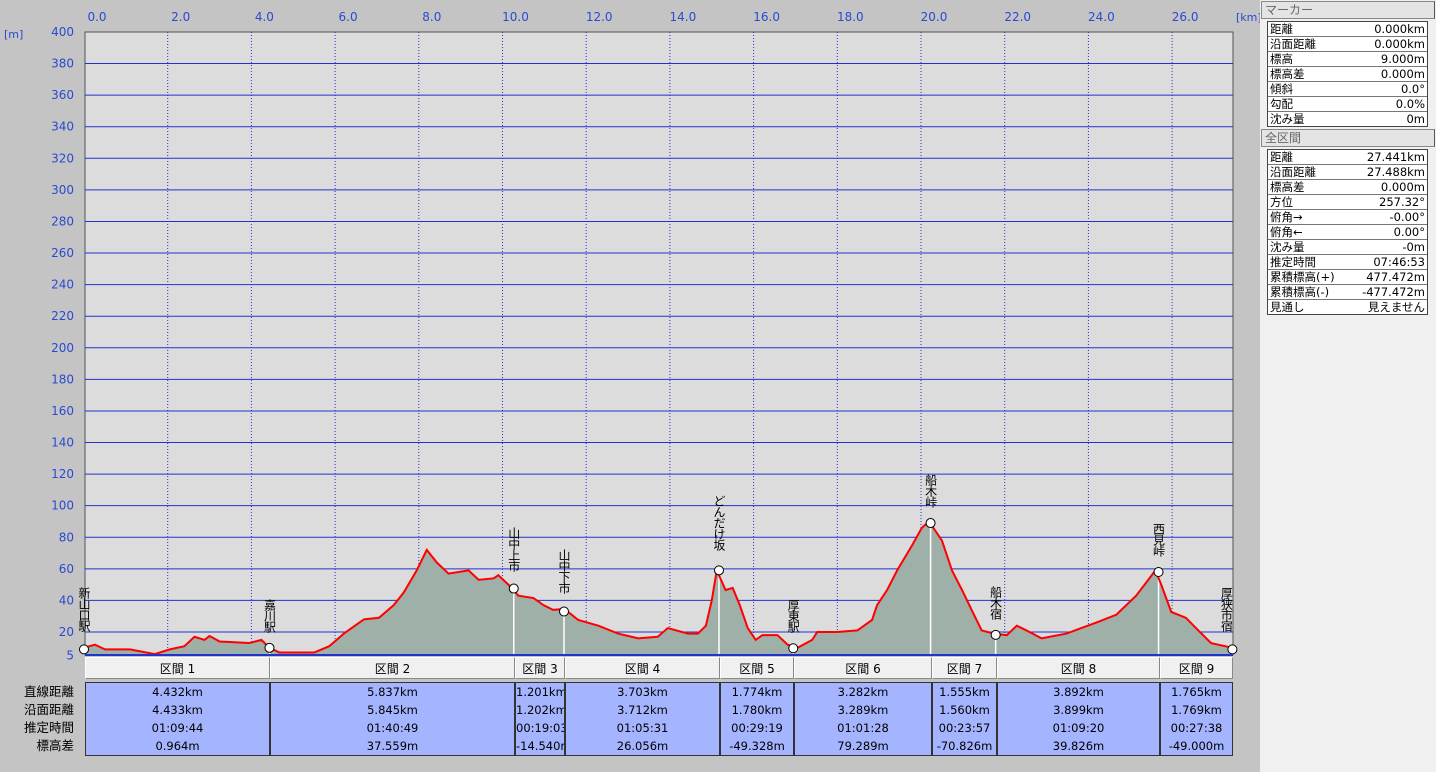 This screenshot has height=772, width=1436. Describe the element at coordinates (1281, 202) in the screenshot. I see `info-label: 方位` at that location.